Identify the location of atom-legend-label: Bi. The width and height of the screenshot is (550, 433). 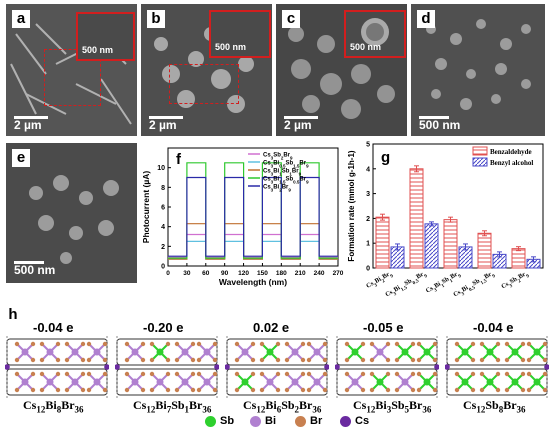
(270, 421).